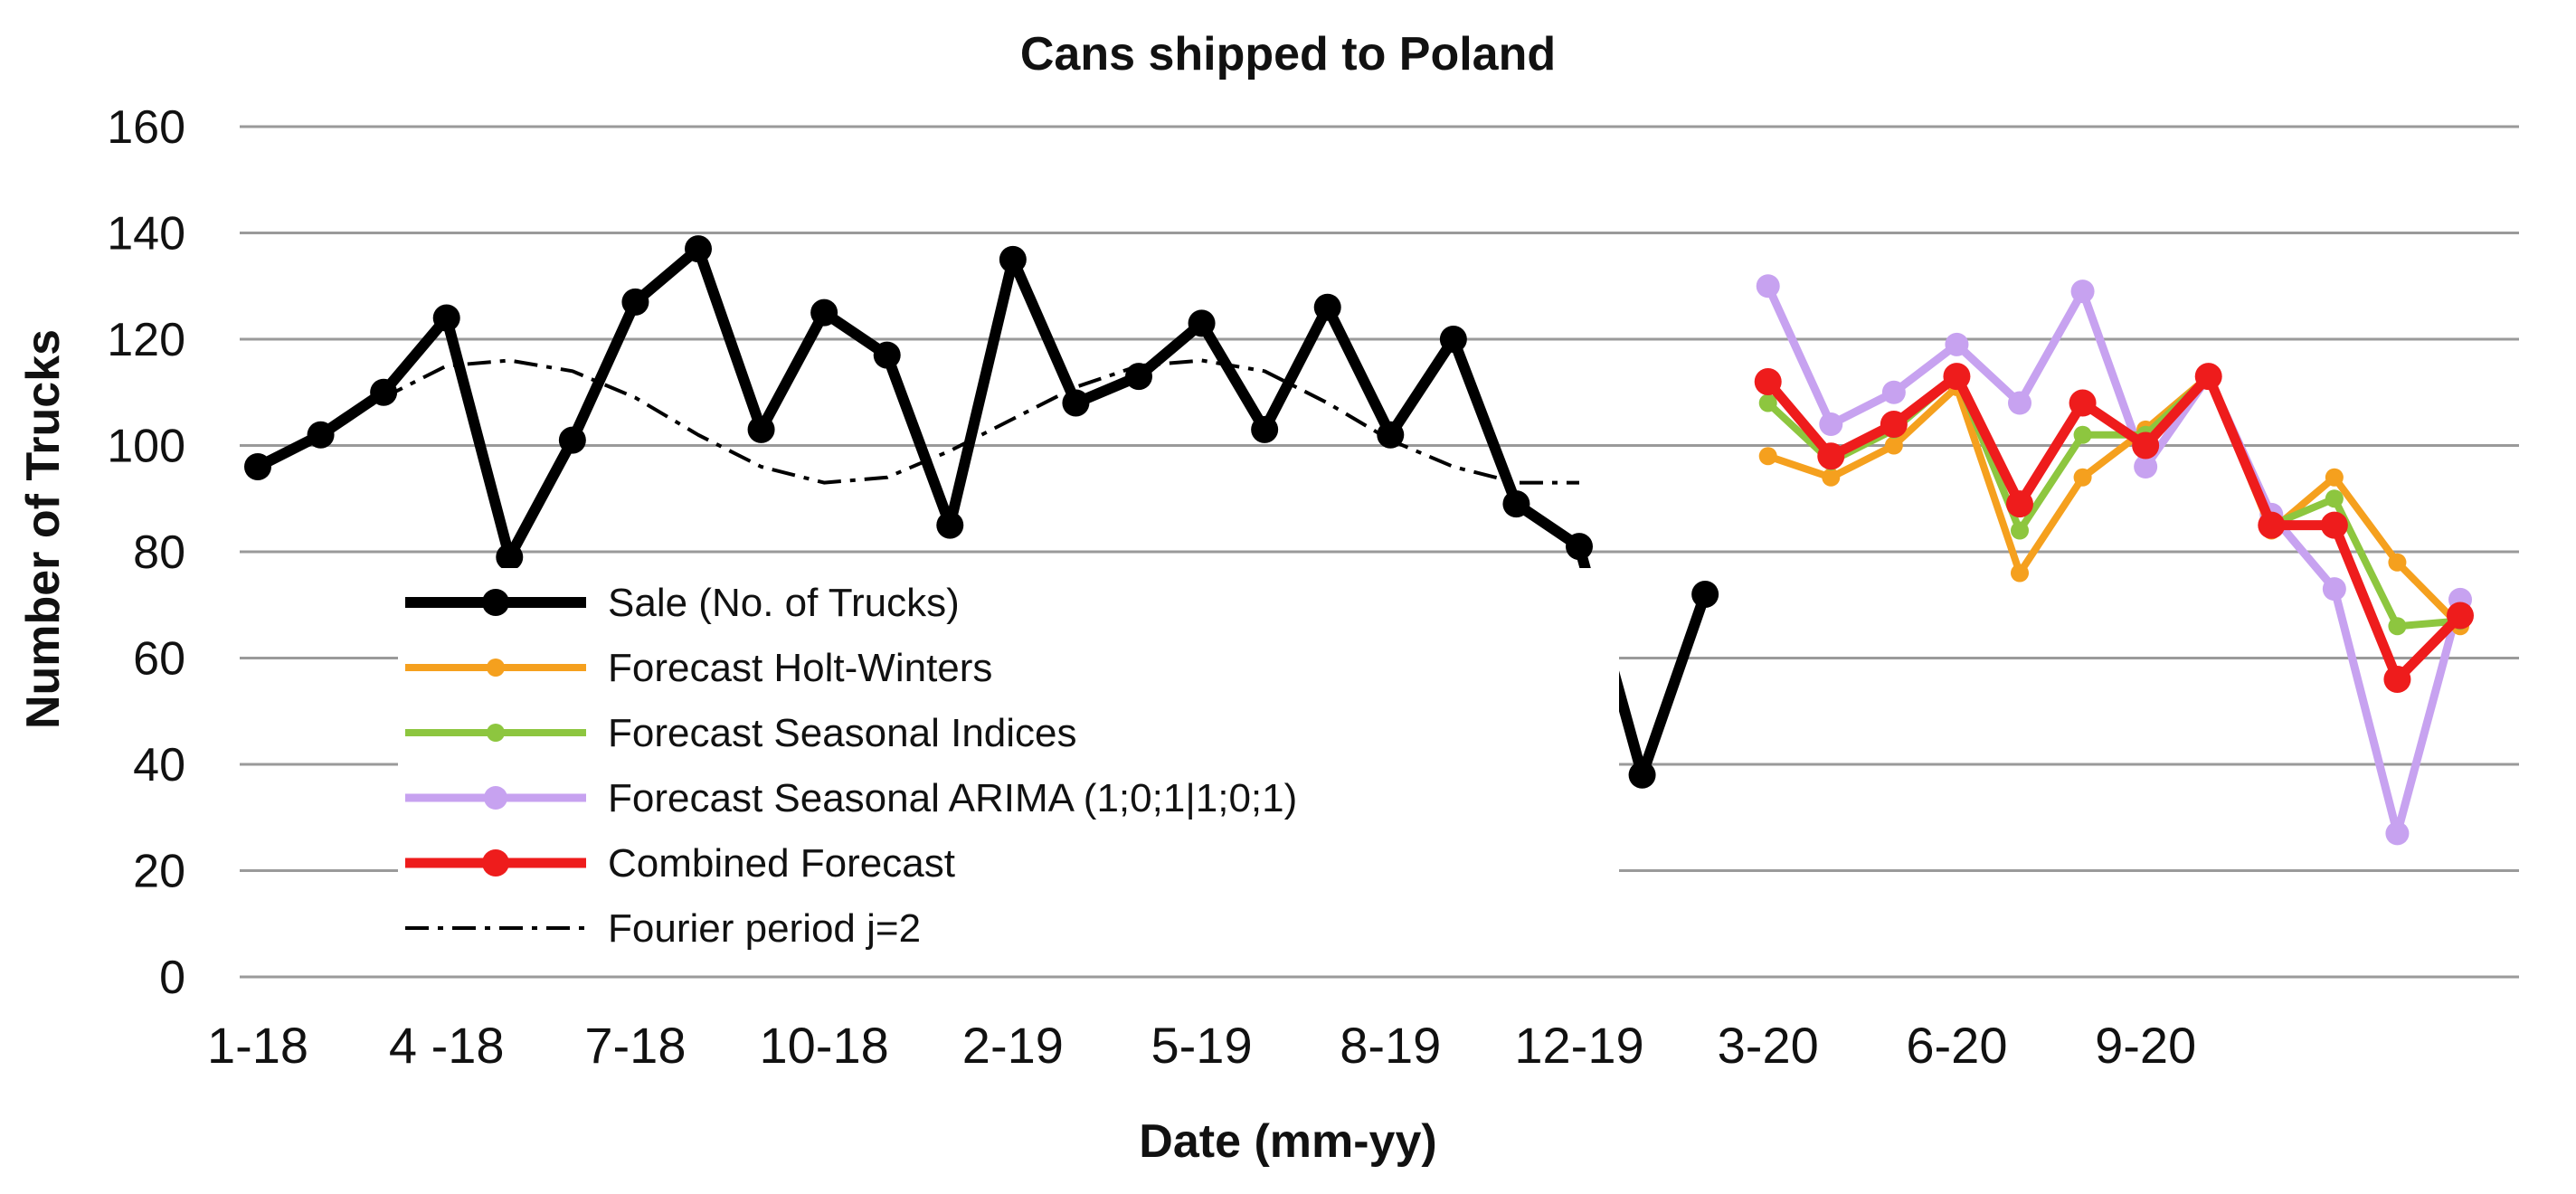  Describe the element at coordinates (765, 928) in the screenshot. I see `legend-label-fourier: Fourier period j=2` at that location.